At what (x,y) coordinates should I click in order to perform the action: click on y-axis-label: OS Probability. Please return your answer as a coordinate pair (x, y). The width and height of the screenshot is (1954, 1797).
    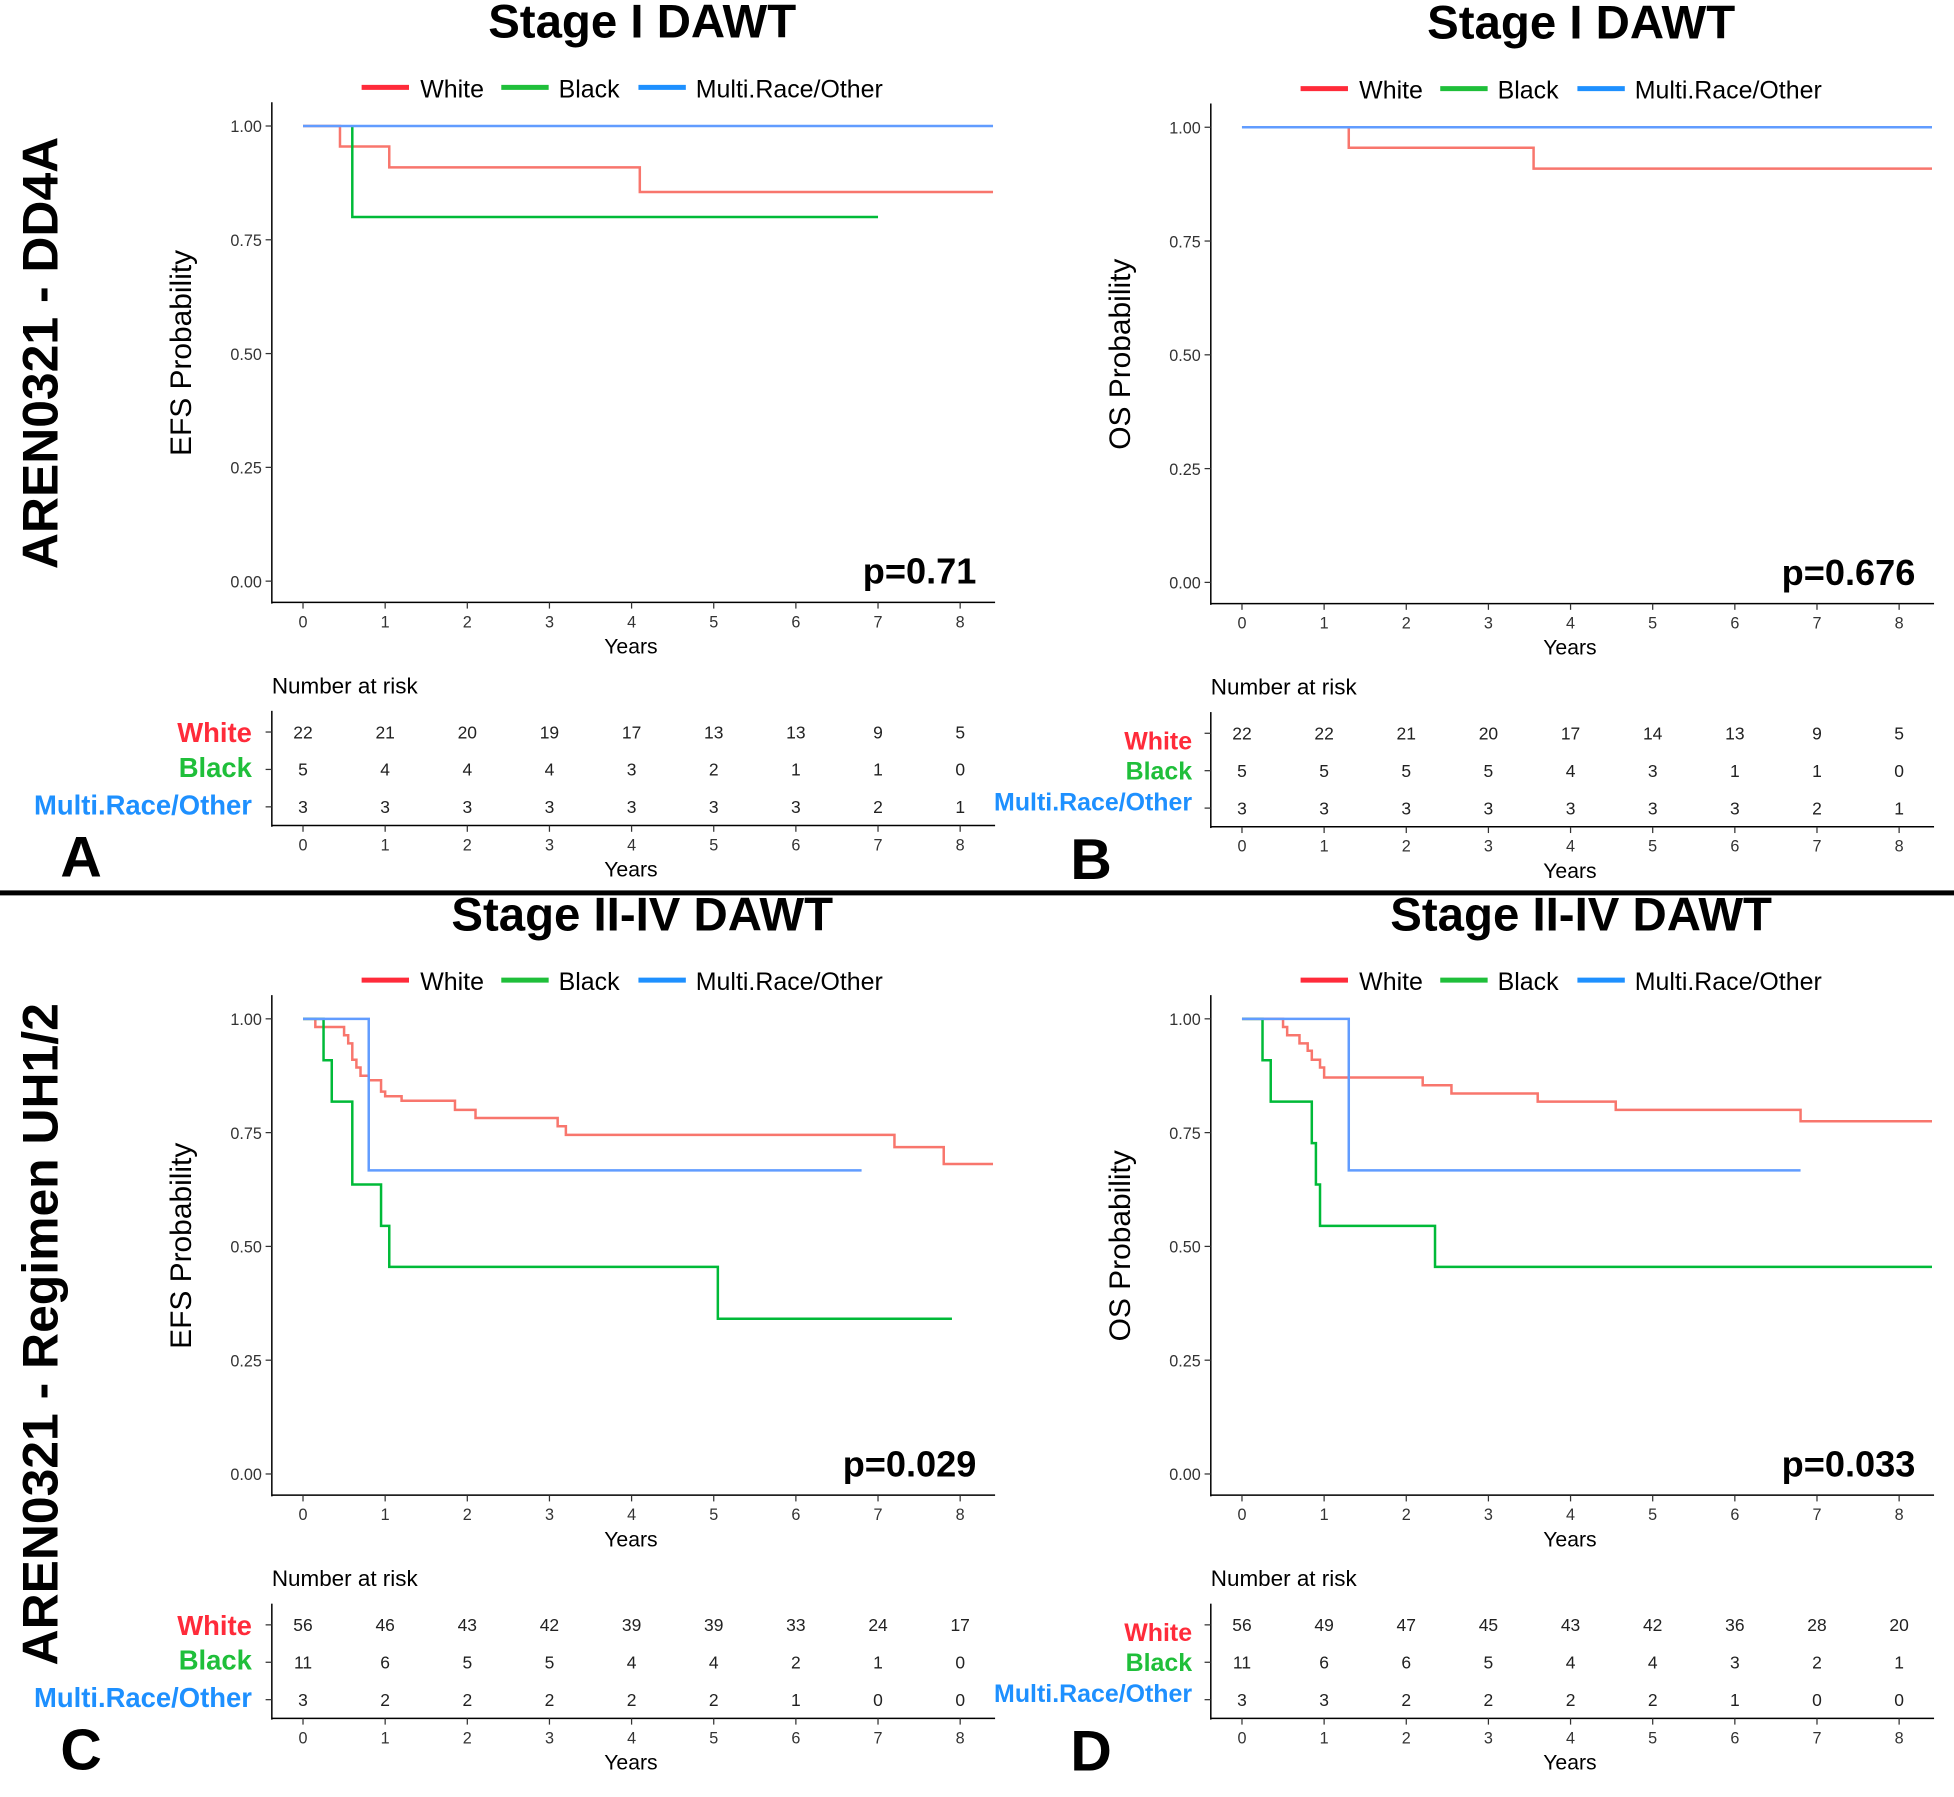
    Looking at the image, I should click on (1120, 1245).